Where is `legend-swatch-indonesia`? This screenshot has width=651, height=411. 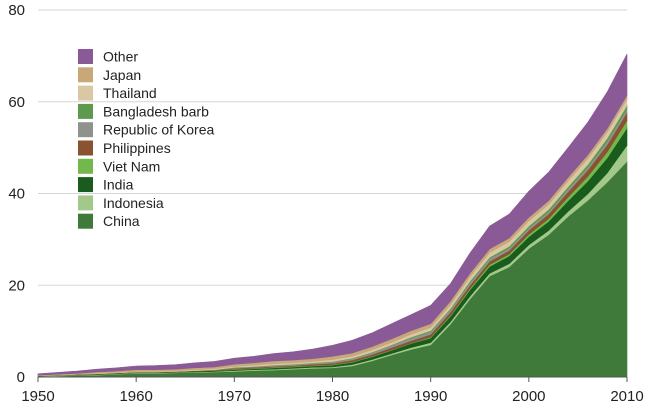
legend-swatch-indonesia is located at coordinates (85, 203).